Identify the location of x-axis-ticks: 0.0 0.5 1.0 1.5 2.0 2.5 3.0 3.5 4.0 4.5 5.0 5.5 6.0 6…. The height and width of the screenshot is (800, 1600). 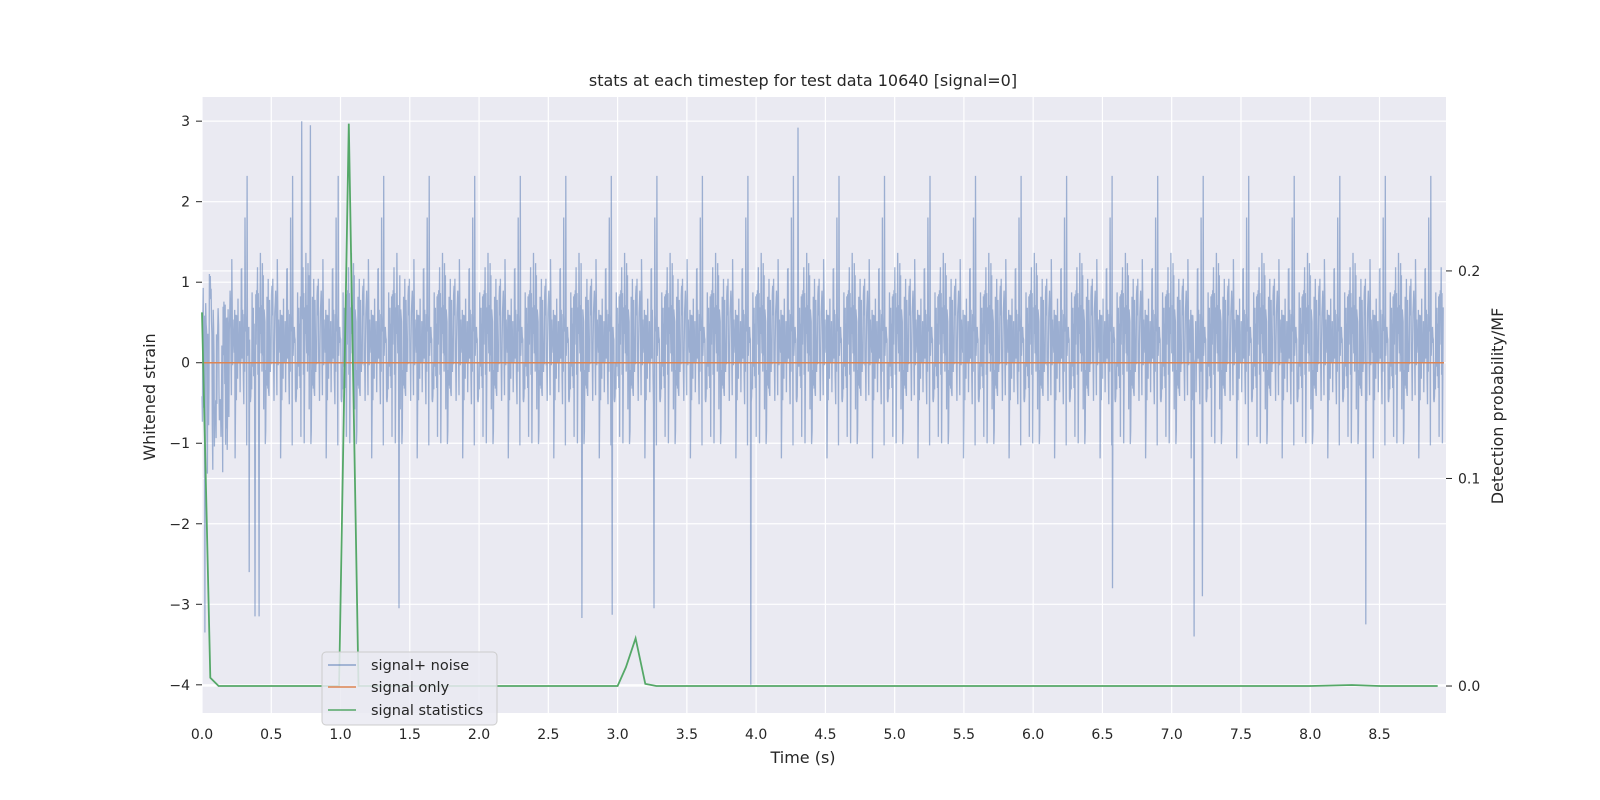
(791, 735).